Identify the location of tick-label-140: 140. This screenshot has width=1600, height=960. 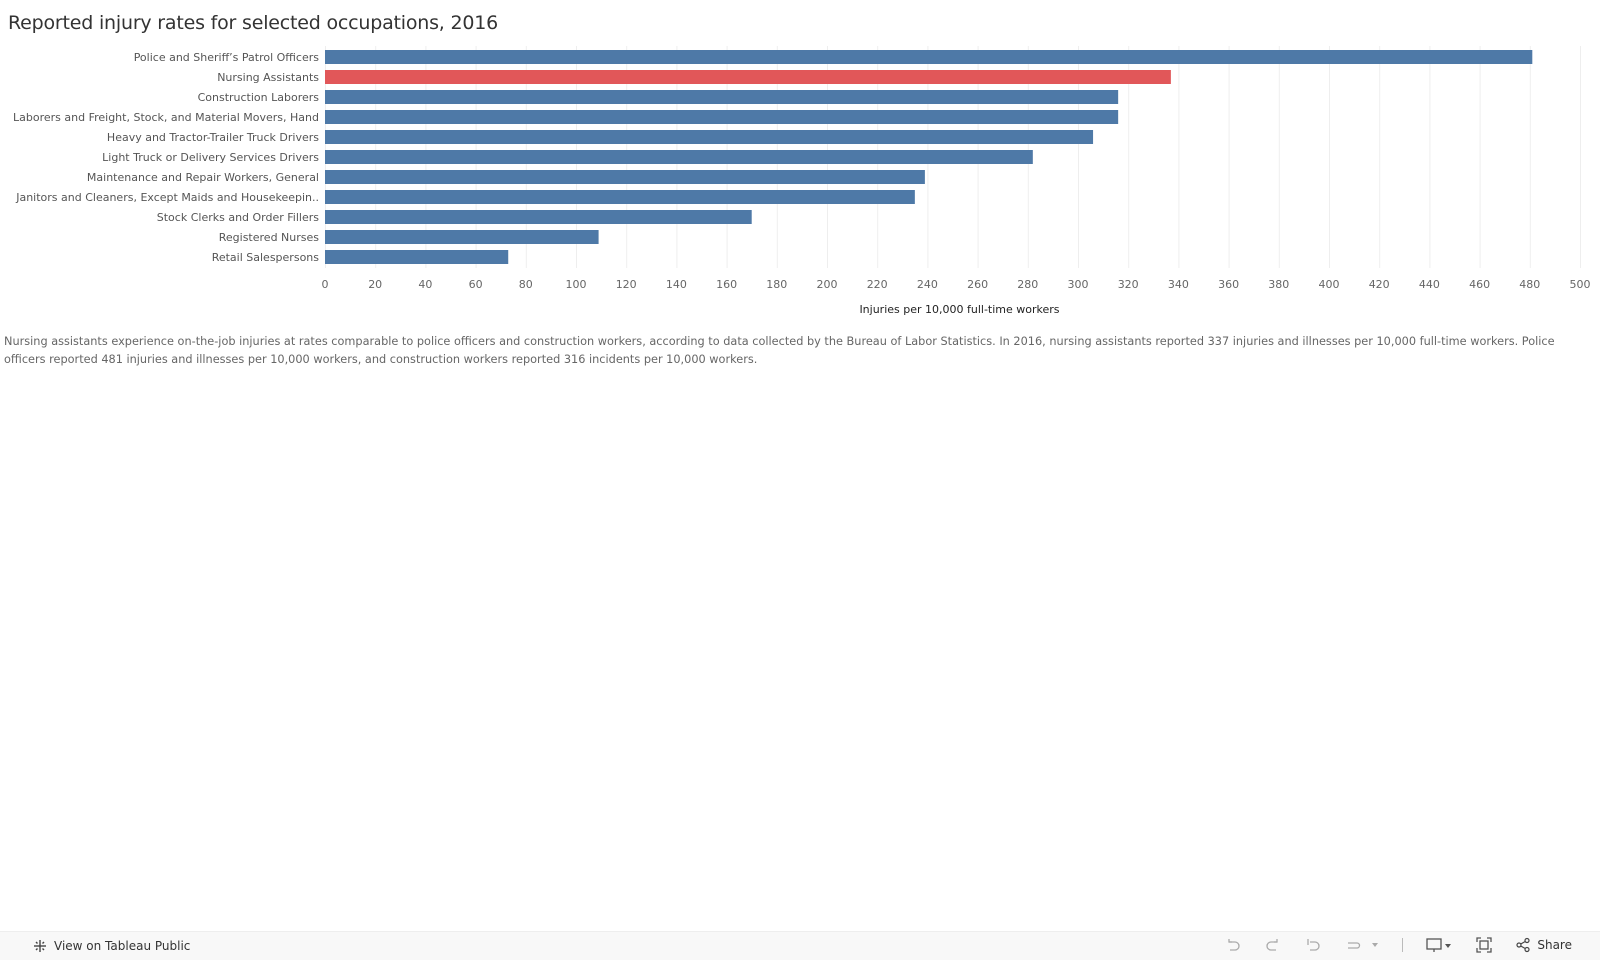
(676, 284).